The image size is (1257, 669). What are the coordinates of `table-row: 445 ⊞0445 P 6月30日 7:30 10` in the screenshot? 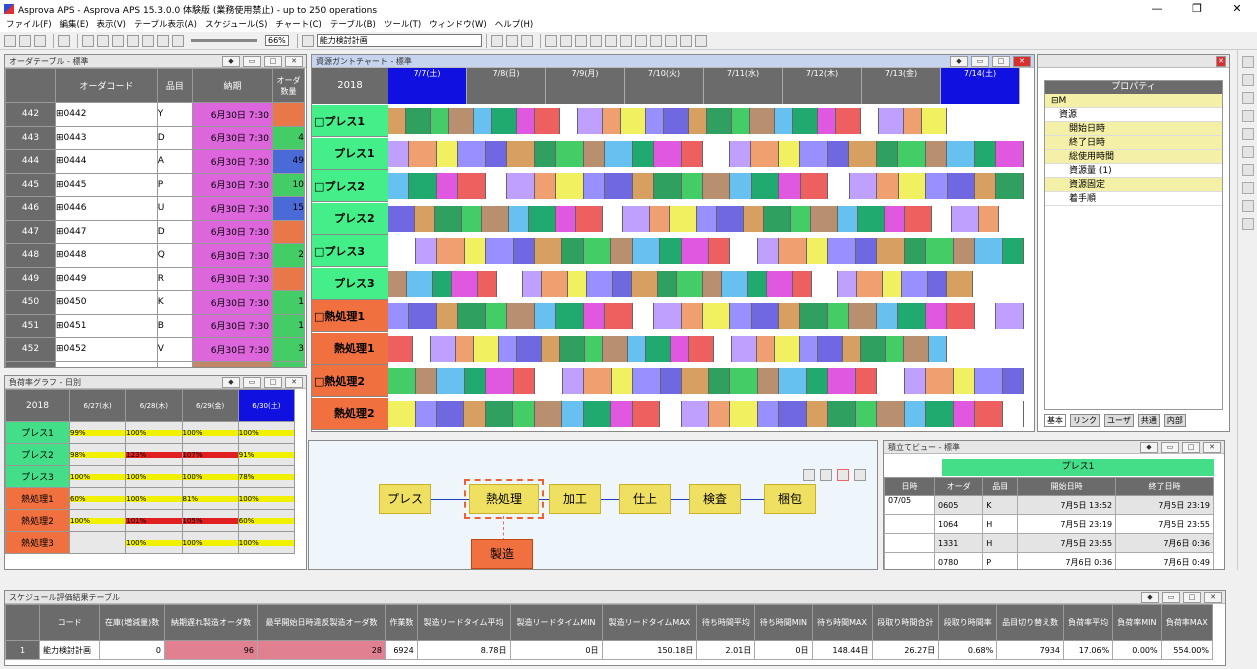 It's located at (155, 184).